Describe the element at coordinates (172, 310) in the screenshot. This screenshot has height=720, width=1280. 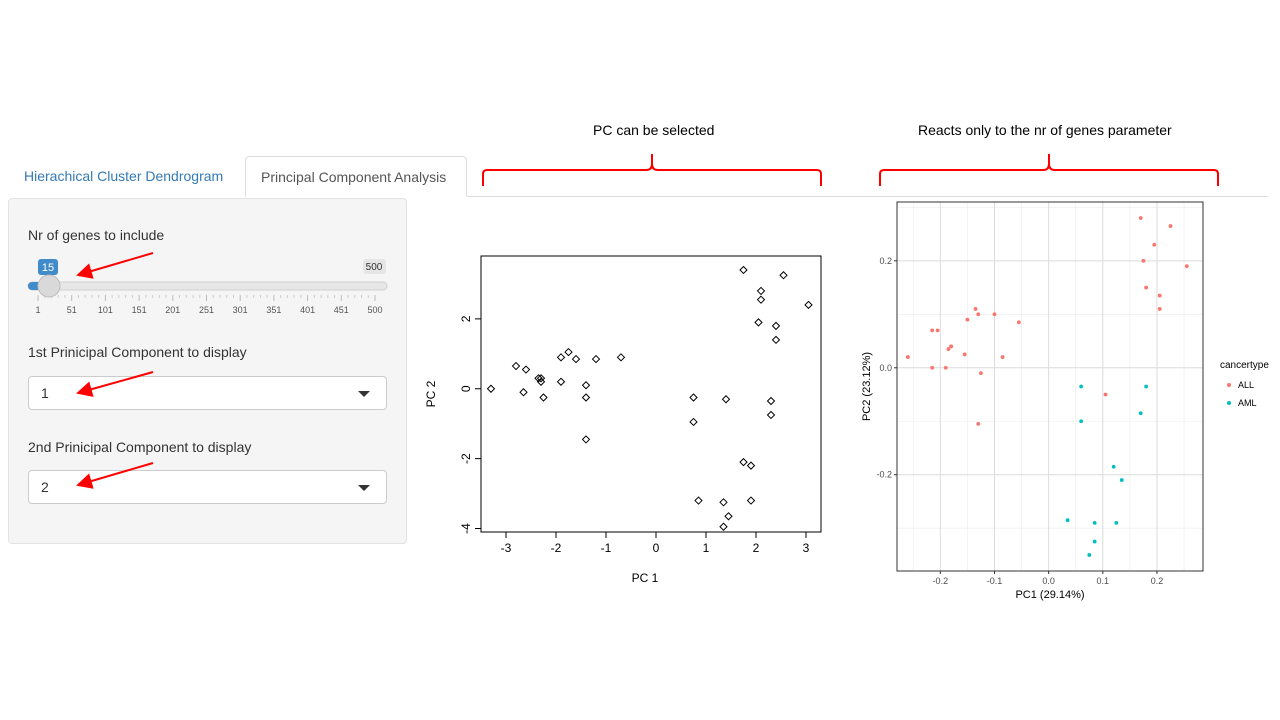
I see `slider-tick-label: 201` at that location.